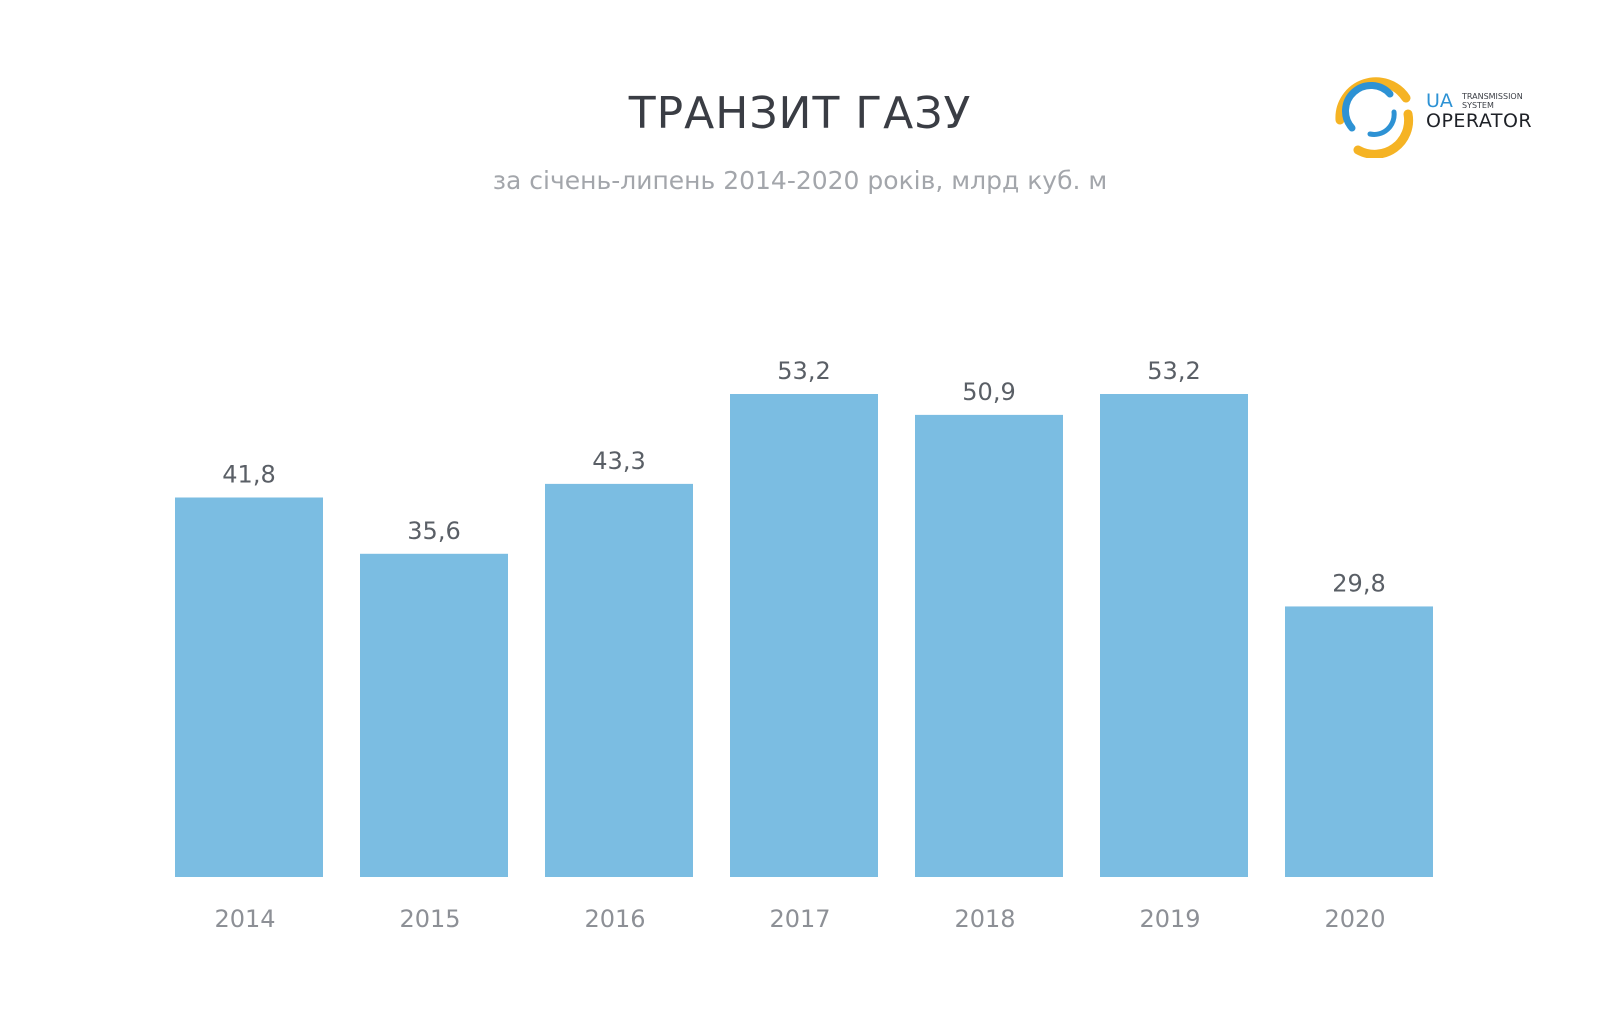 The height and width of the screenshot is (1020, 1600). I want to click on logo-operator-text: OPERATOR, so click(1479, 121).